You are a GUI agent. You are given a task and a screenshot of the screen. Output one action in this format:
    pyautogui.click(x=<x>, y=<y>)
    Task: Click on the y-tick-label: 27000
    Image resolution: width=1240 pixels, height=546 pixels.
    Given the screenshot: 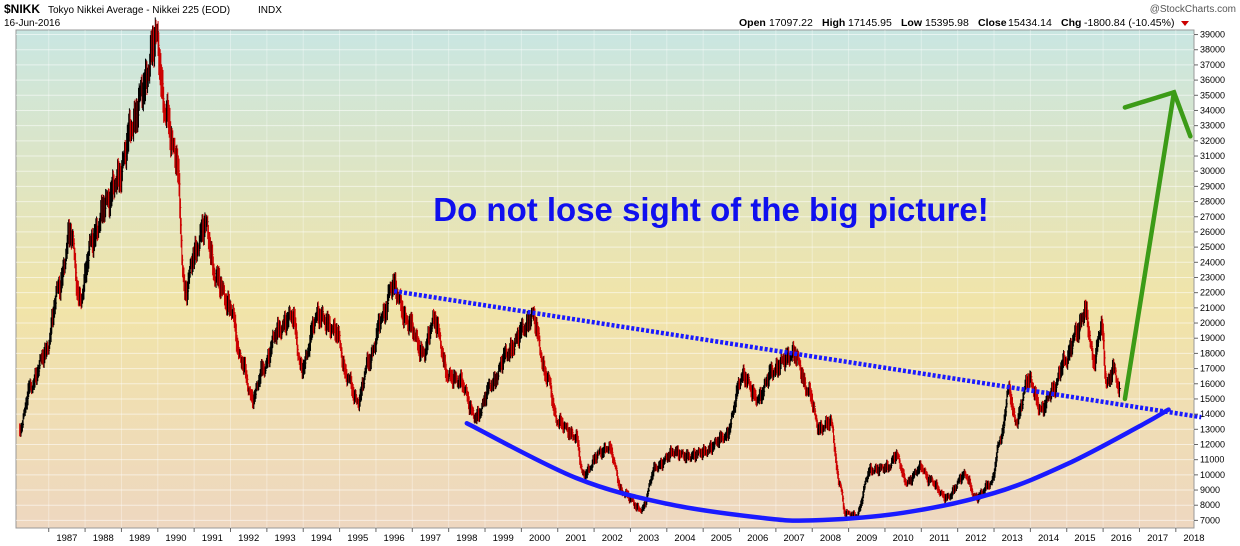 What is the action you would take?
    pyautogui.click(x=1212, y=217)
    